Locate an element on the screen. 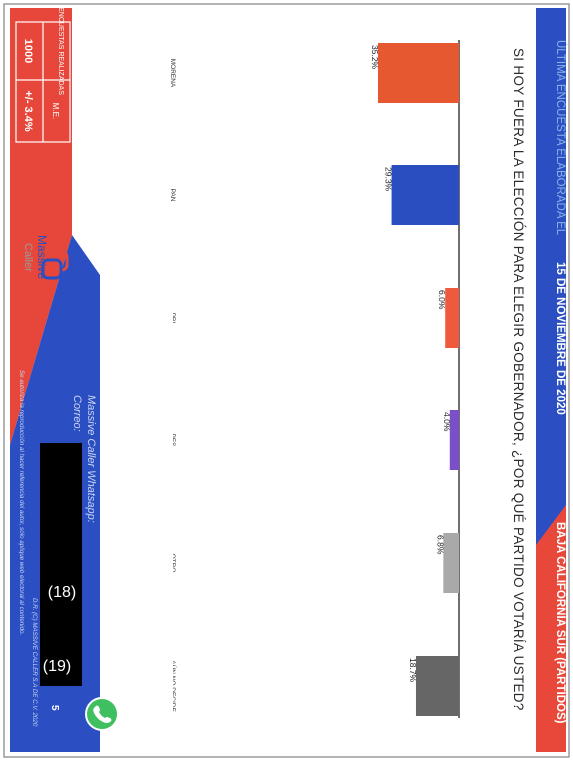 The image size is (573, 761). footer-panel-red is located at coordinates (41, 226).